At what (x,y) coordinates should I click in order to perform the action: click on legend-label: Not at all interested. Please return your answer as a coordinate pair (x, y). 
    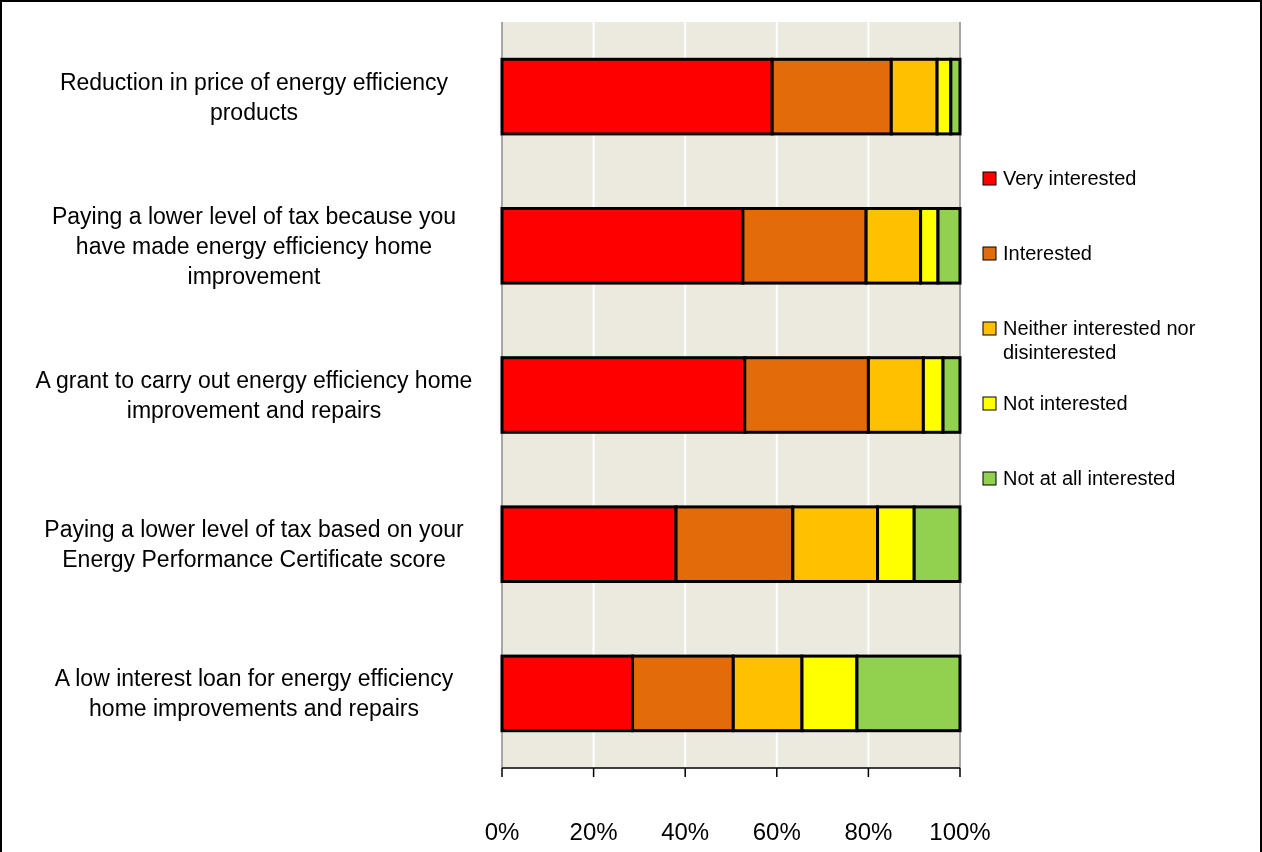
    Looking at the image, I should click on (1089, 478).